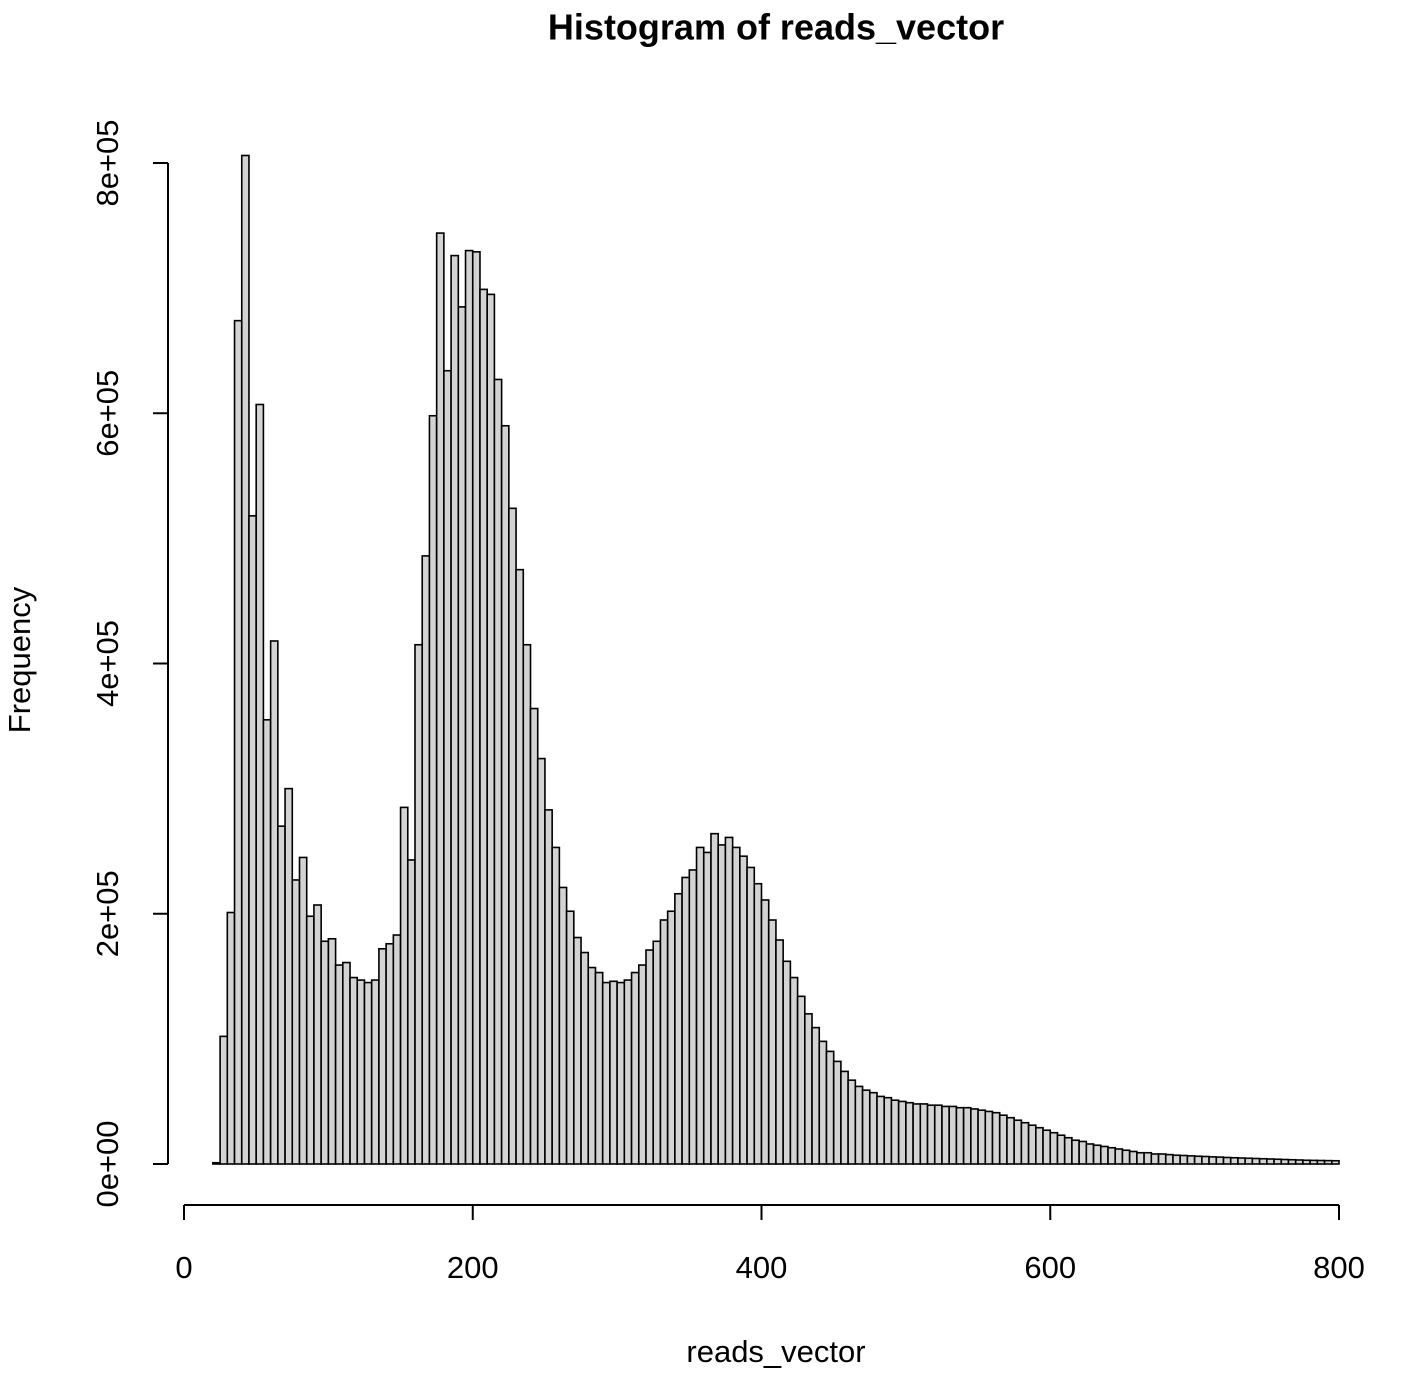 This screenshot has height=1382, width=1414. I want to click on y-tick-label: 4e+05, so click(107, 663).